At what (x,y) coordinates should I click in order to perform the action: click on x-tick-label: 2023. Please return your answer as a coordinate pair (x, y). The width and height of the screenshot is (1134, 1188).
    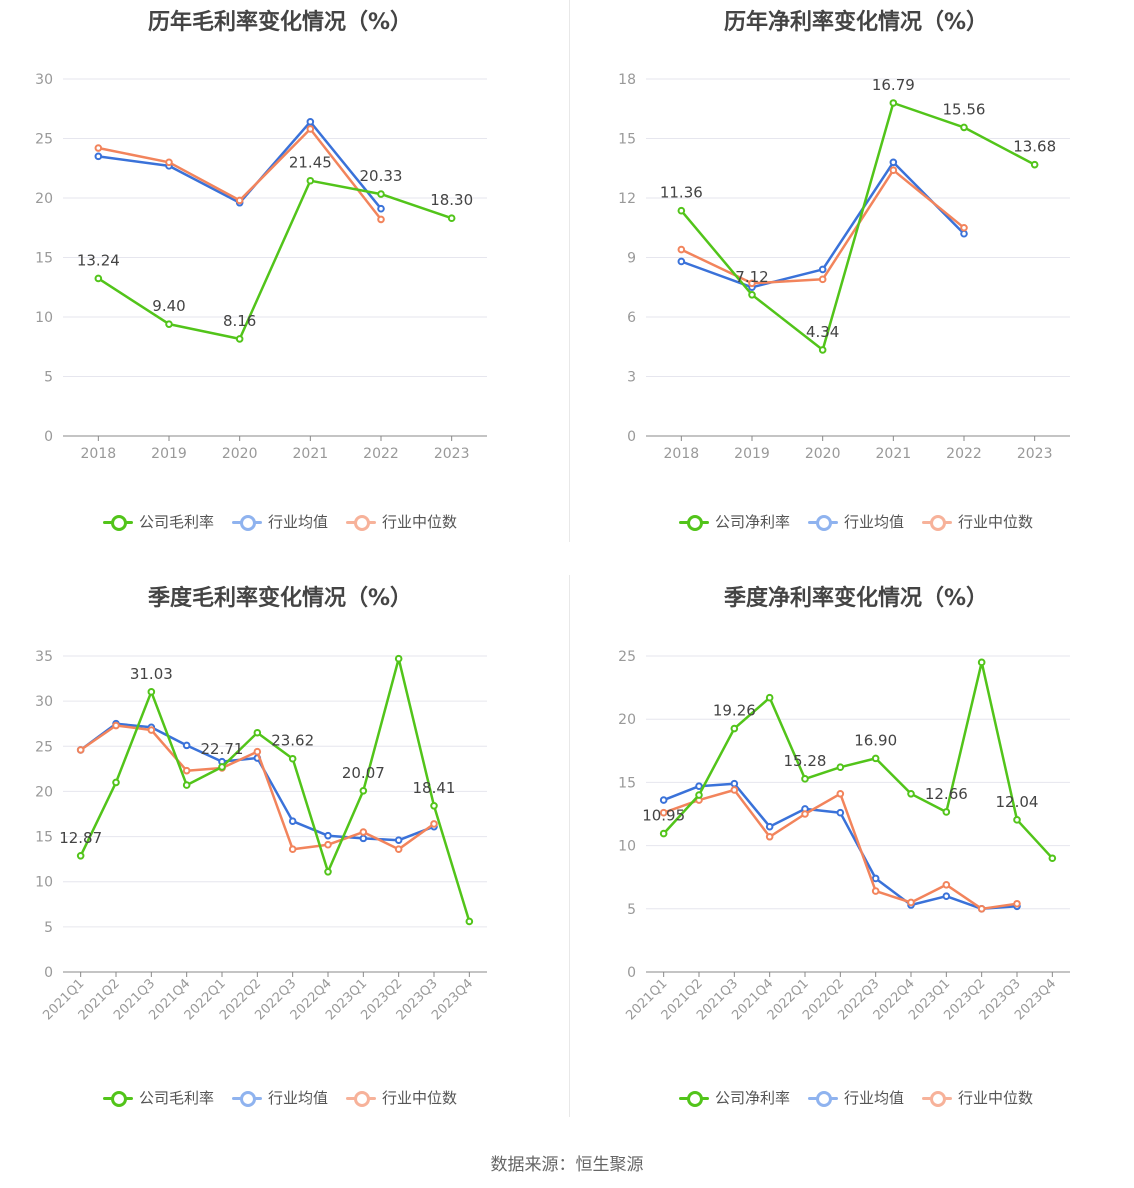
    Looking at the image, I should click on (452, 454).